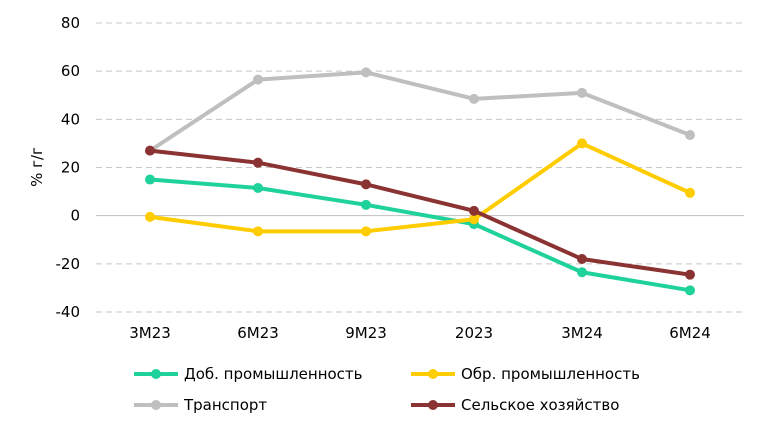 This screenshot has width=766, height=432. What do you see at coordinates (474, 333) in the screenshot?
I see `x-tick-label: 2023` at bounding box center [474, 333].